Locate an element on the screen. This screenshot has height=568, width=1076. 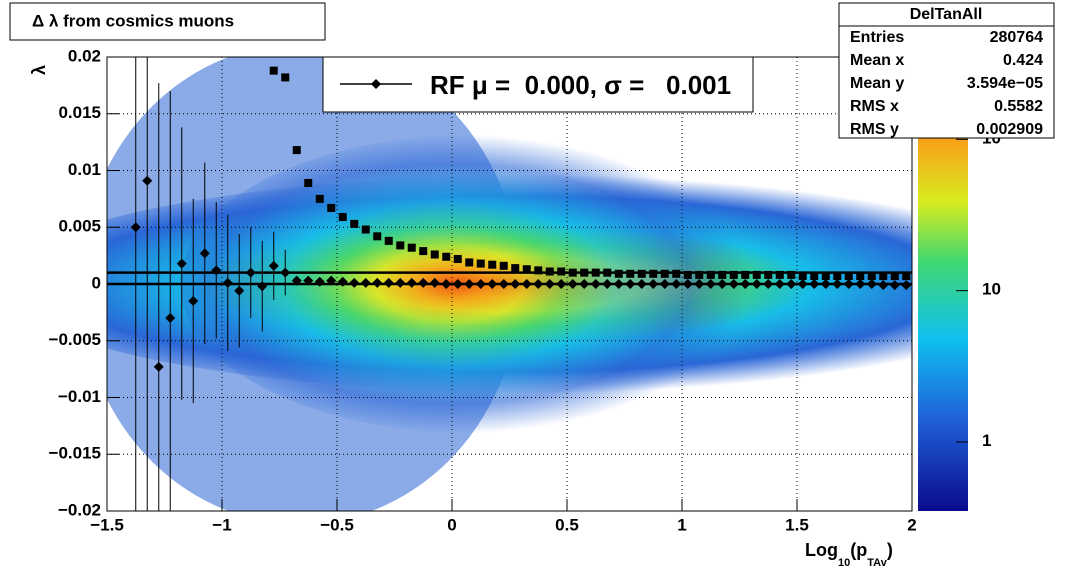
stats-value: 0.424 is located at coordinates (1023, 60).